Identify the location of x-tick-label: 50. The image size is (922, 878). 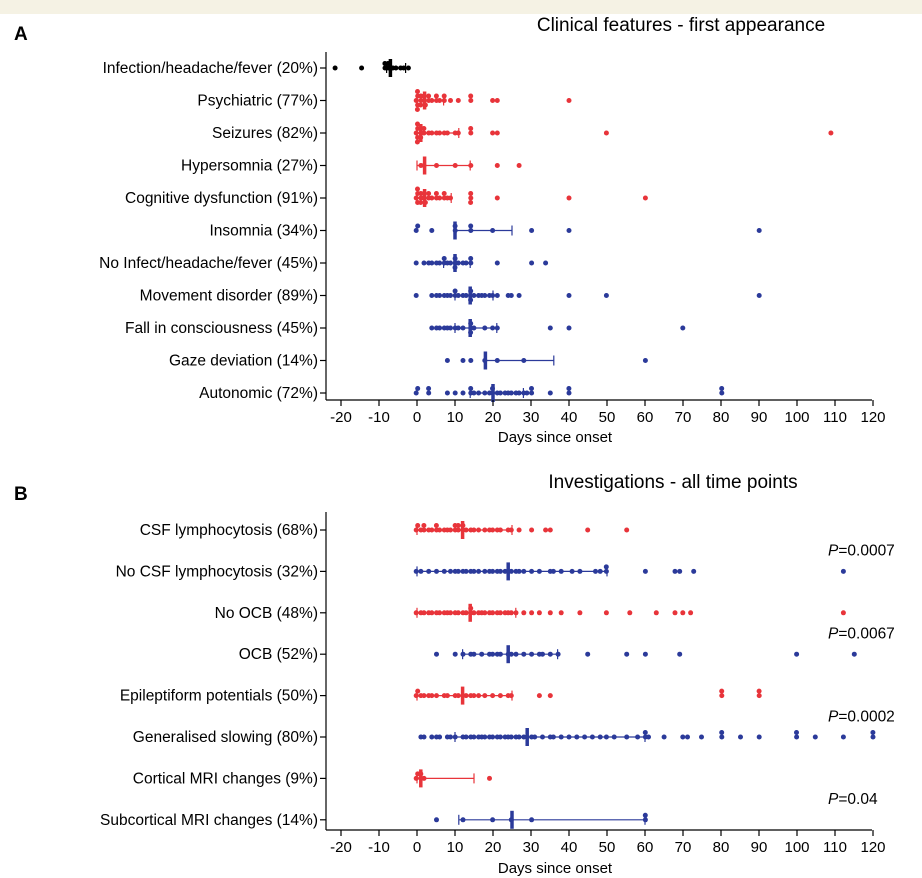
(607, 847).